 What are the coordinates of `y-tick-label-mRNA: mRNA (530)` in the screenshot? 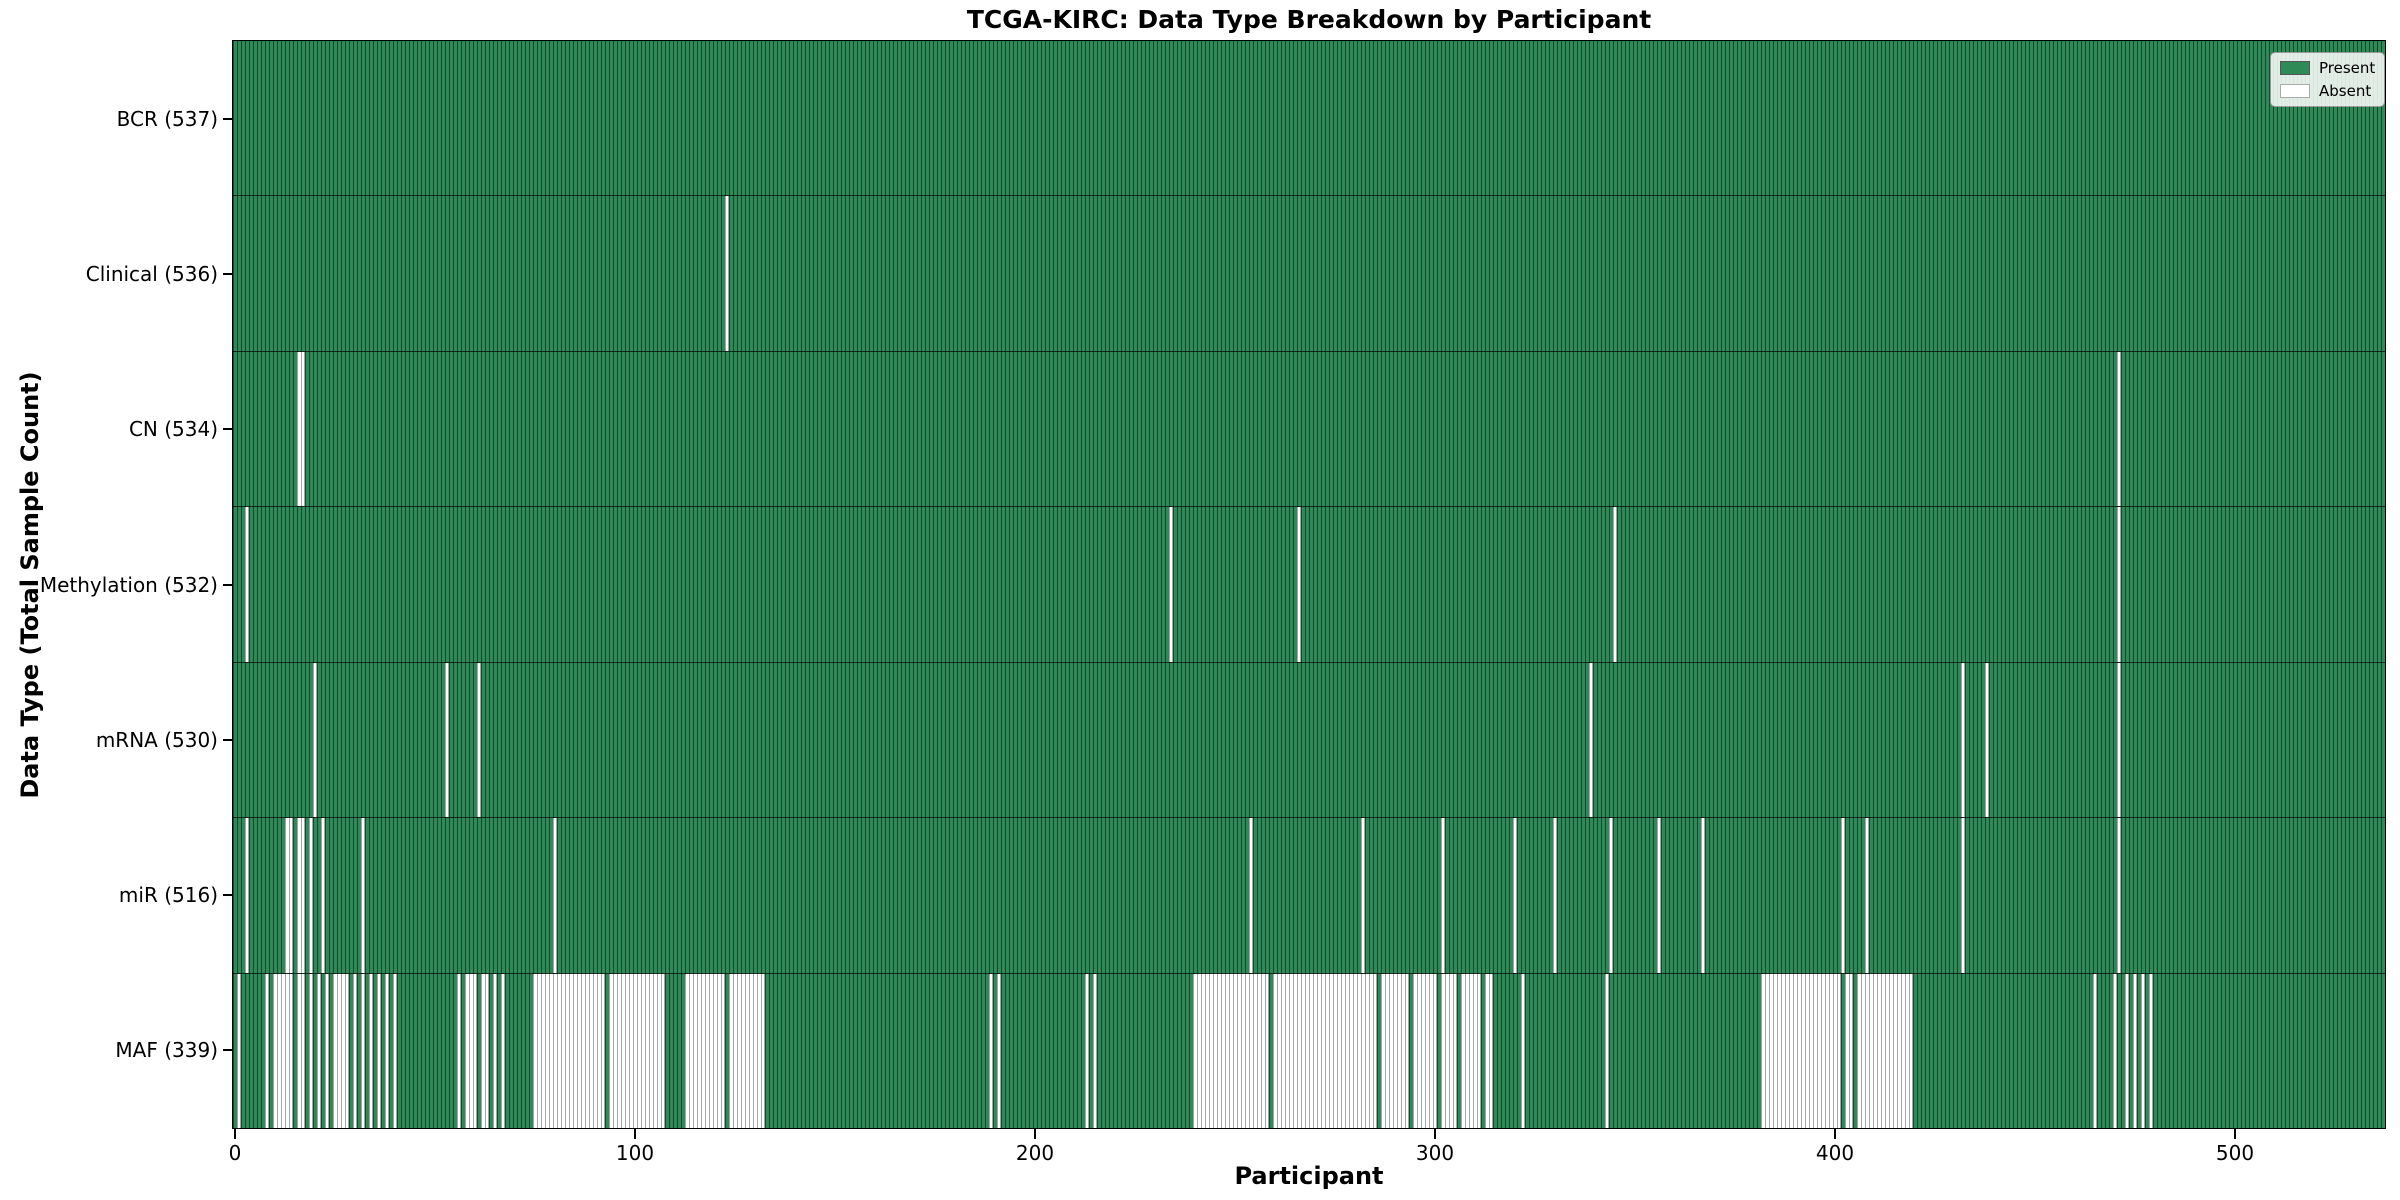 It's located at (156, 739).